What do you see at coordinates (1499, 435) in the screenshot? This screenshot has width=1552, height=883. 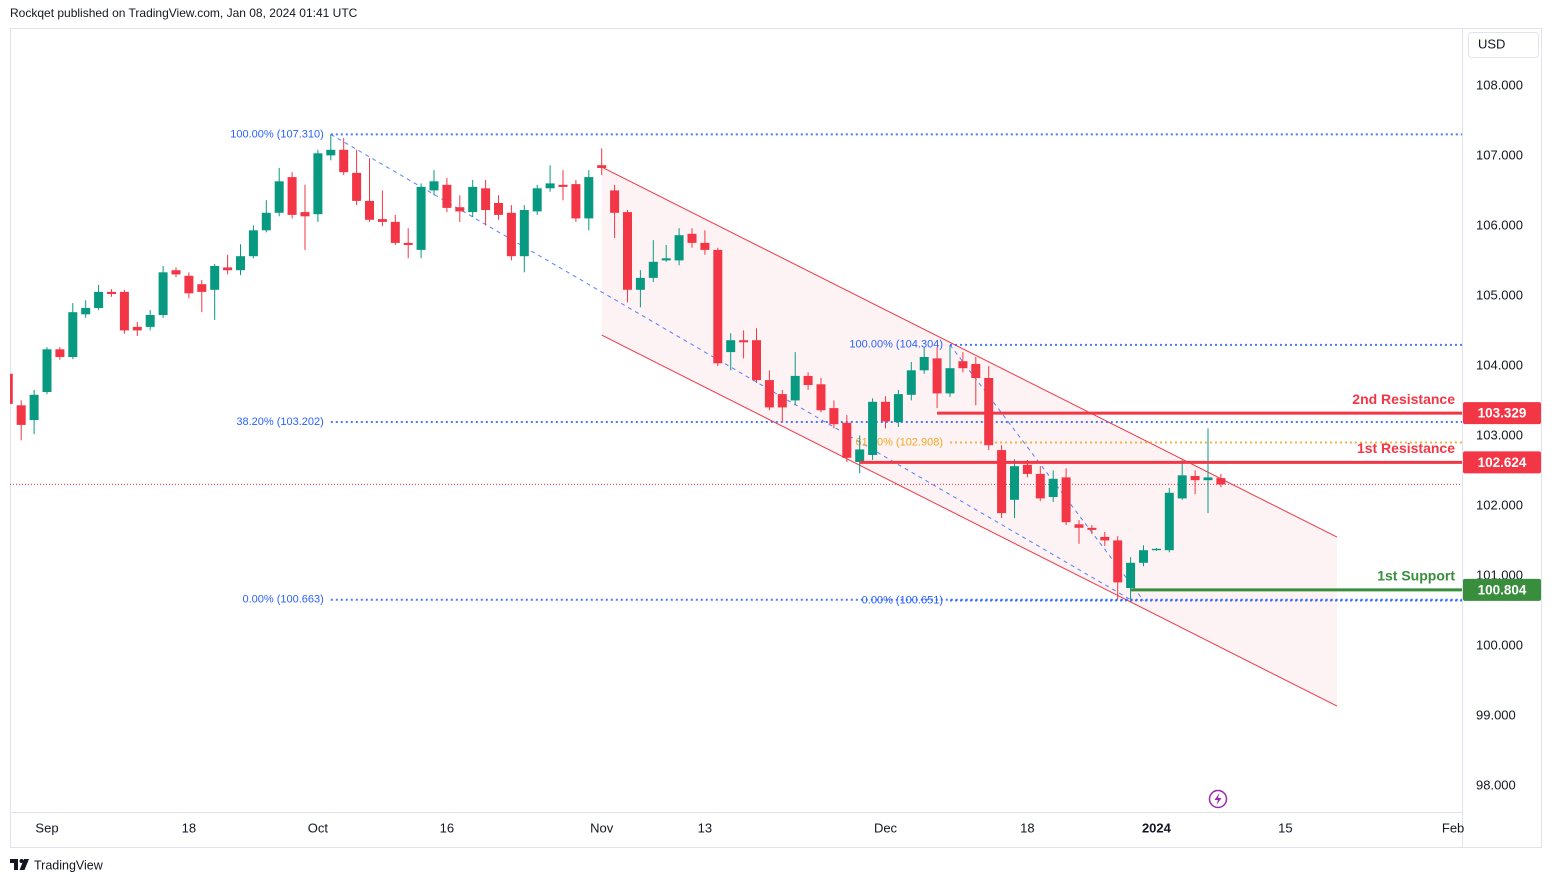 I see `y-tick-label: 103.000` at bounding box center [1499, 435].